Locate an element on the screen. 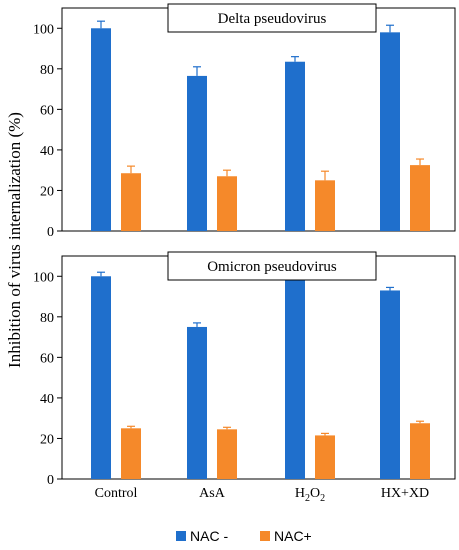  panel-title: Omicron pseudovirus is located at coordinates (272, 267).